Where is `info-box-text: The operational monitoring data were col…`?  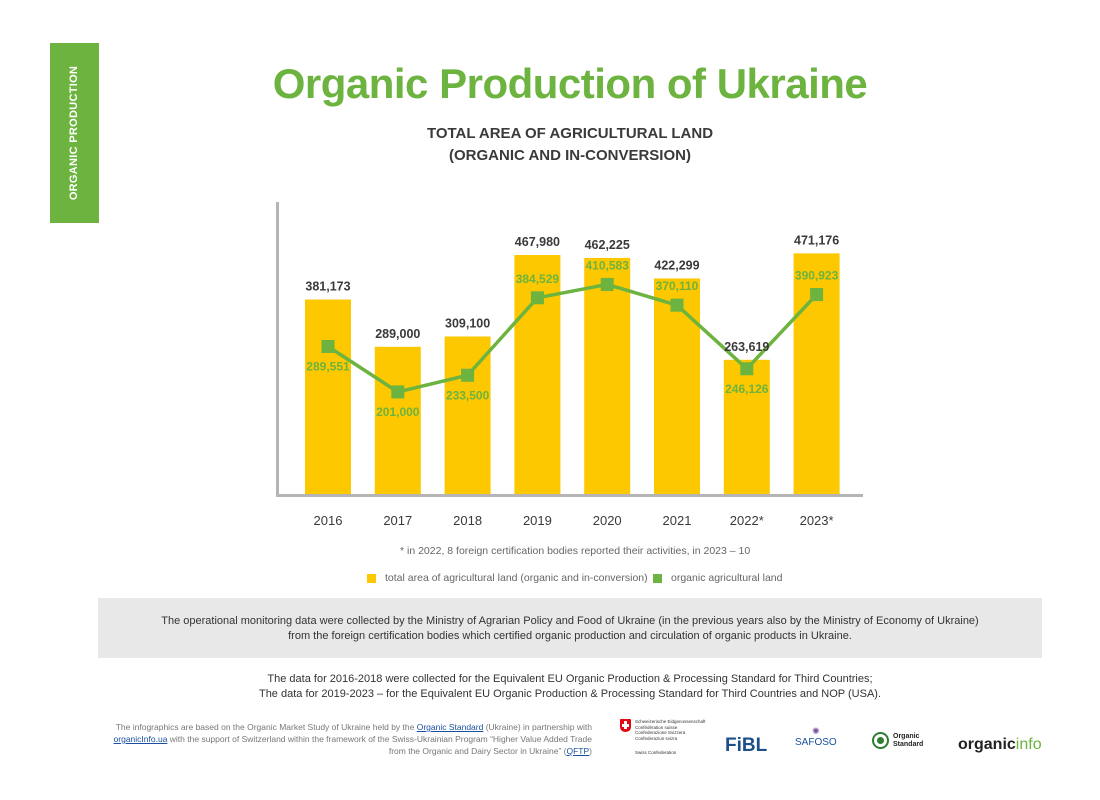 info-box-text: The operational monitoring data were col… is located at coordinates (570, 628).